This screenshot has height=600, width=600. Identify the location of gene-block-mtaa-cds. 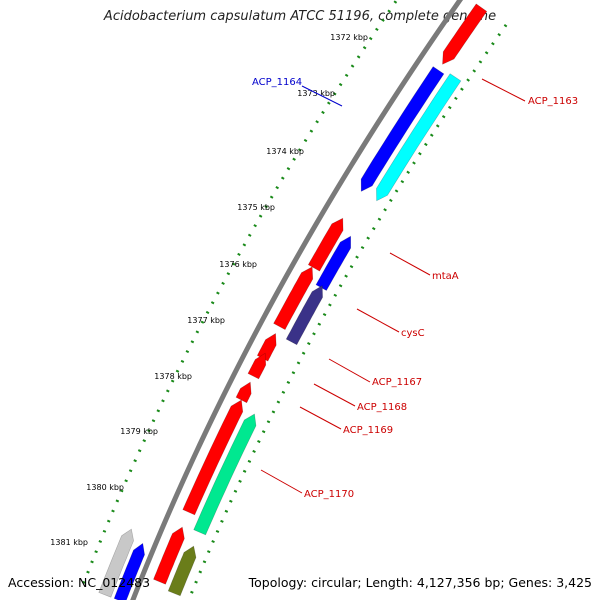
(333, 263).